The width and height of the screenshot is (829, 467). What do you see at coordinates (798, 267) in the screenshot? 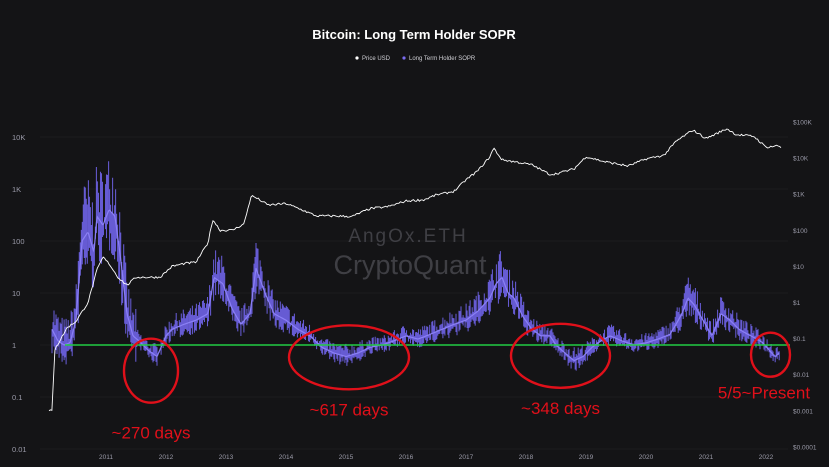
I see `right-tick-label: $10` at bounding box center [798, 267].